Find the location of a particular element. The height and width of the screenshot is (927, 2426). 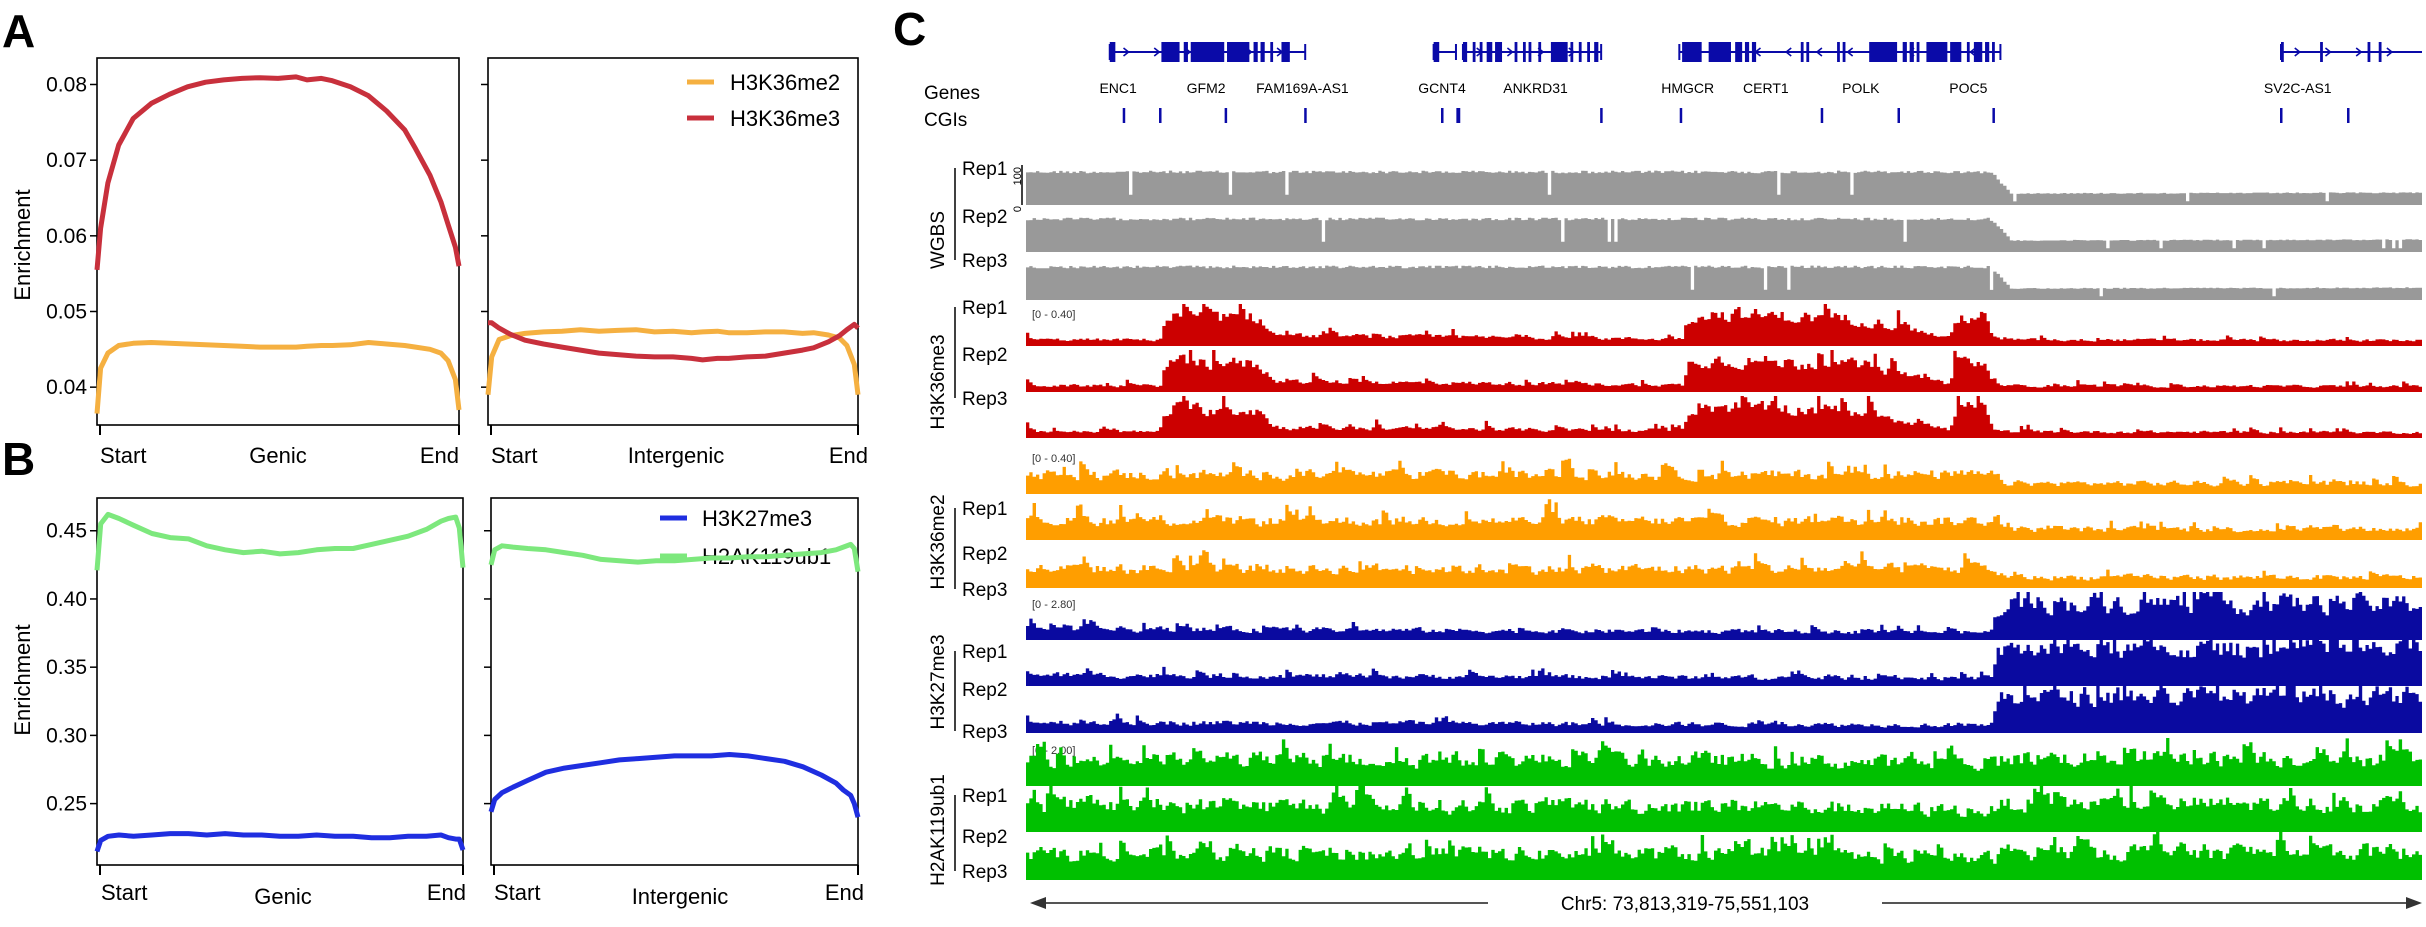

gene-label: POC5 is located at coordinates (1968, 88).